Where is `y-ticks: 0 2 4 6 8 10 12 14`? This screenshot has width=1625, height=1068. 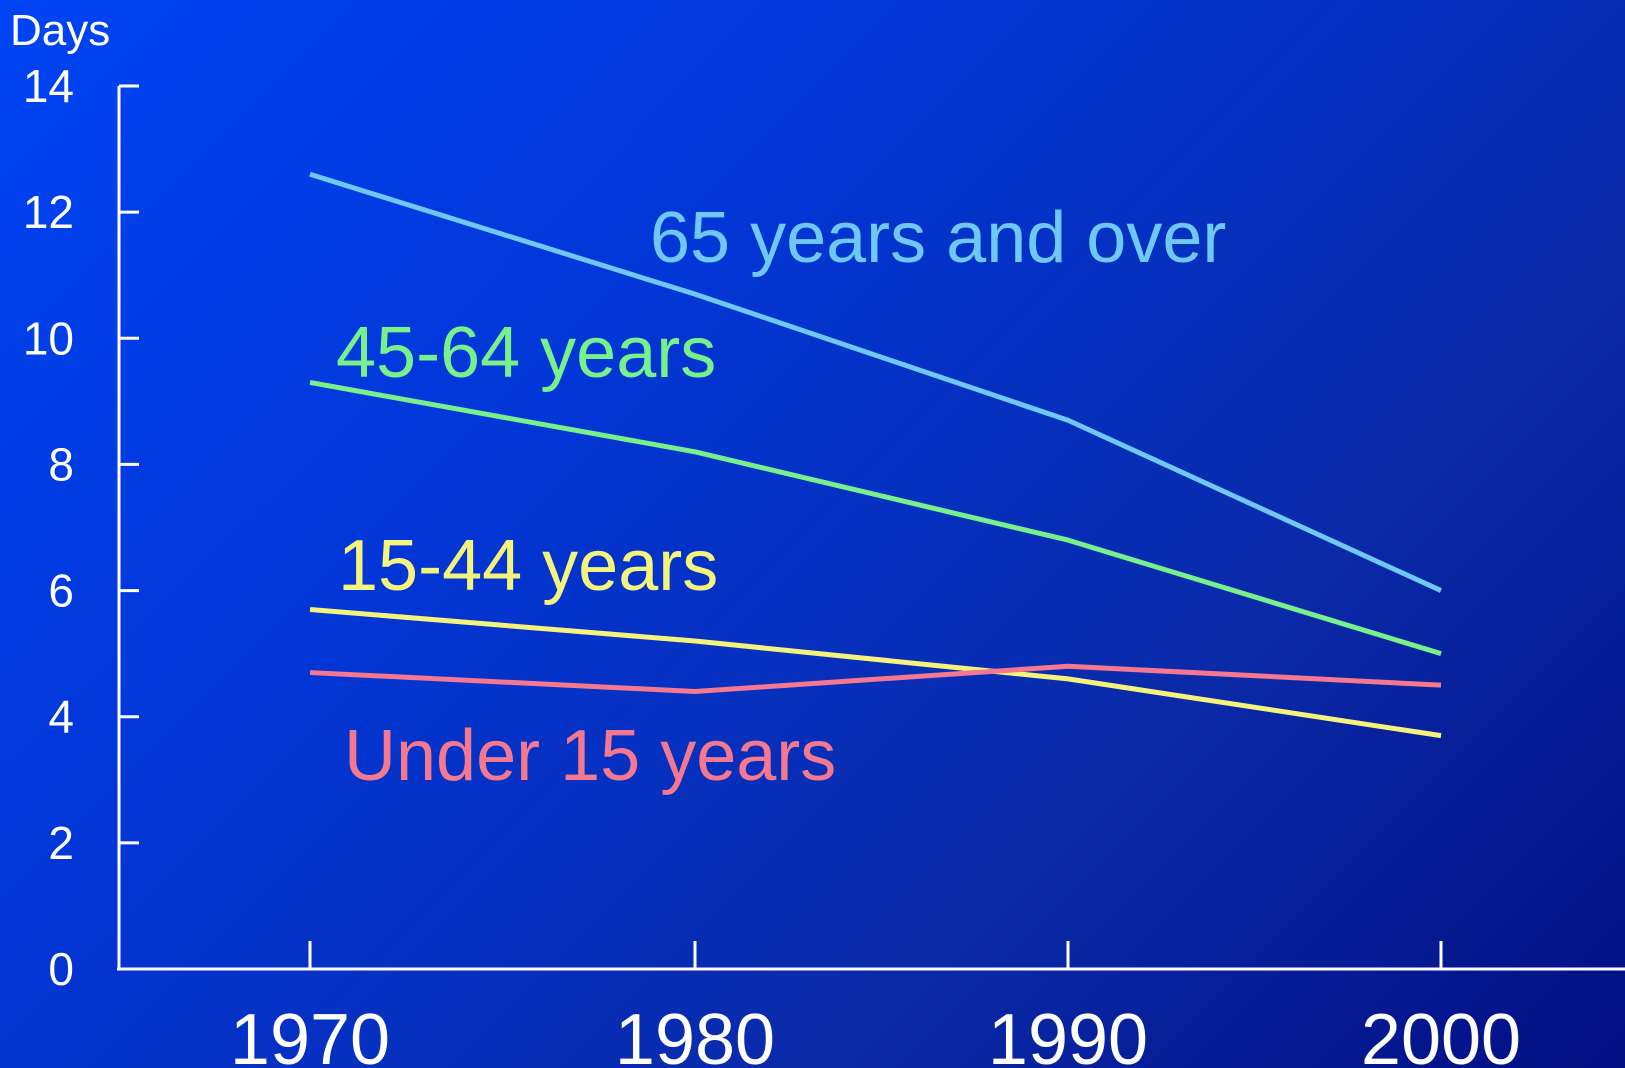 y-ticks: 0 2 4 6 8 10 12 14 is located at coordinates (81, 527).